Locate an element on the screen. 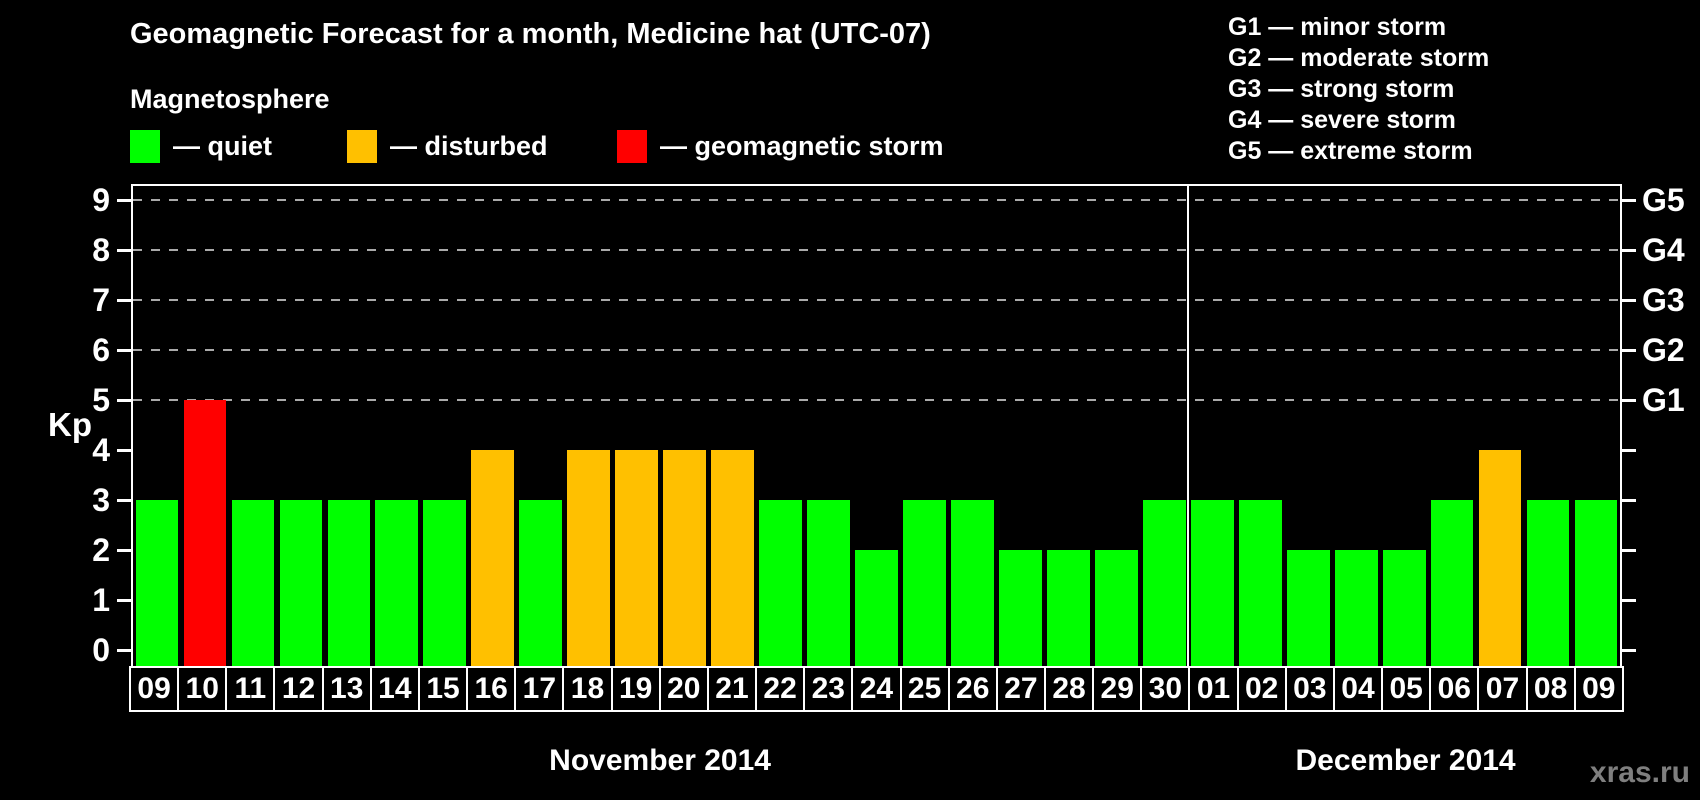 This screenshot has height=800, width=1700. date-label-27: 27 is located at coordinates (1020, 689).